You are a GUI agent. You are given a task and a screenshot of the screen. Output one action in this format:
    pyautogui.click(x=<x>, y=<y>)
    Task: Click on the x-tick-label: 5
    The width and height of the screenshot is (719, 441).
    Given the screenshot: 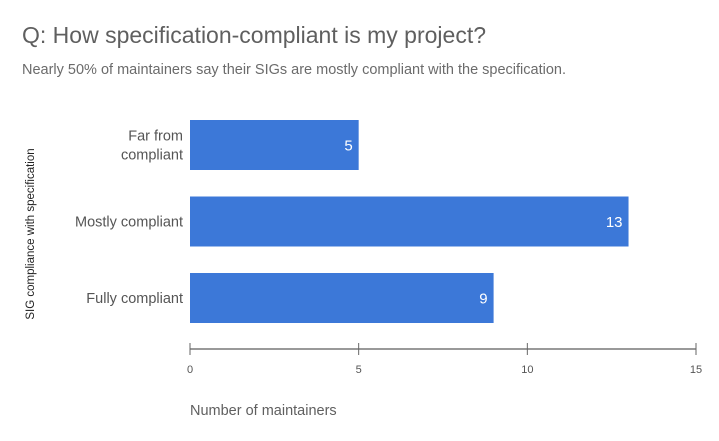 What is the action you would take?
    pyautogui.click(x=359, y=370)
    